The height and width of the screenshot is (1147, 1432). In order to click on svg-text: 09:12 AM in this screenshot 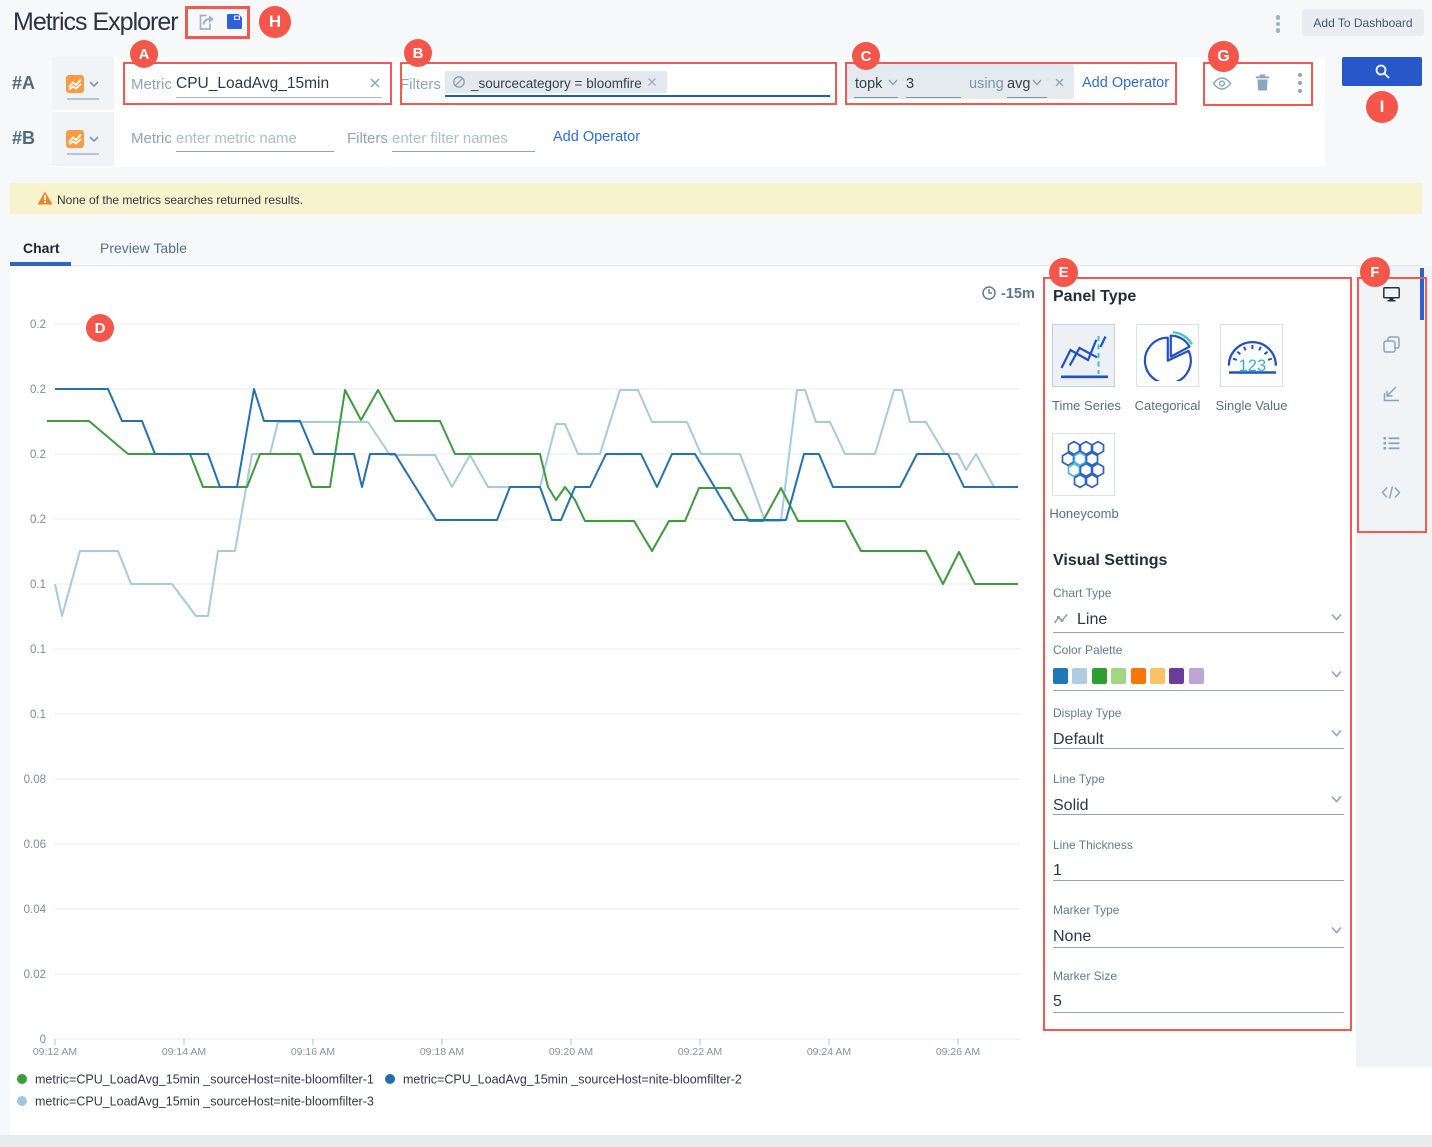, I will do `click(55, 1052)`.